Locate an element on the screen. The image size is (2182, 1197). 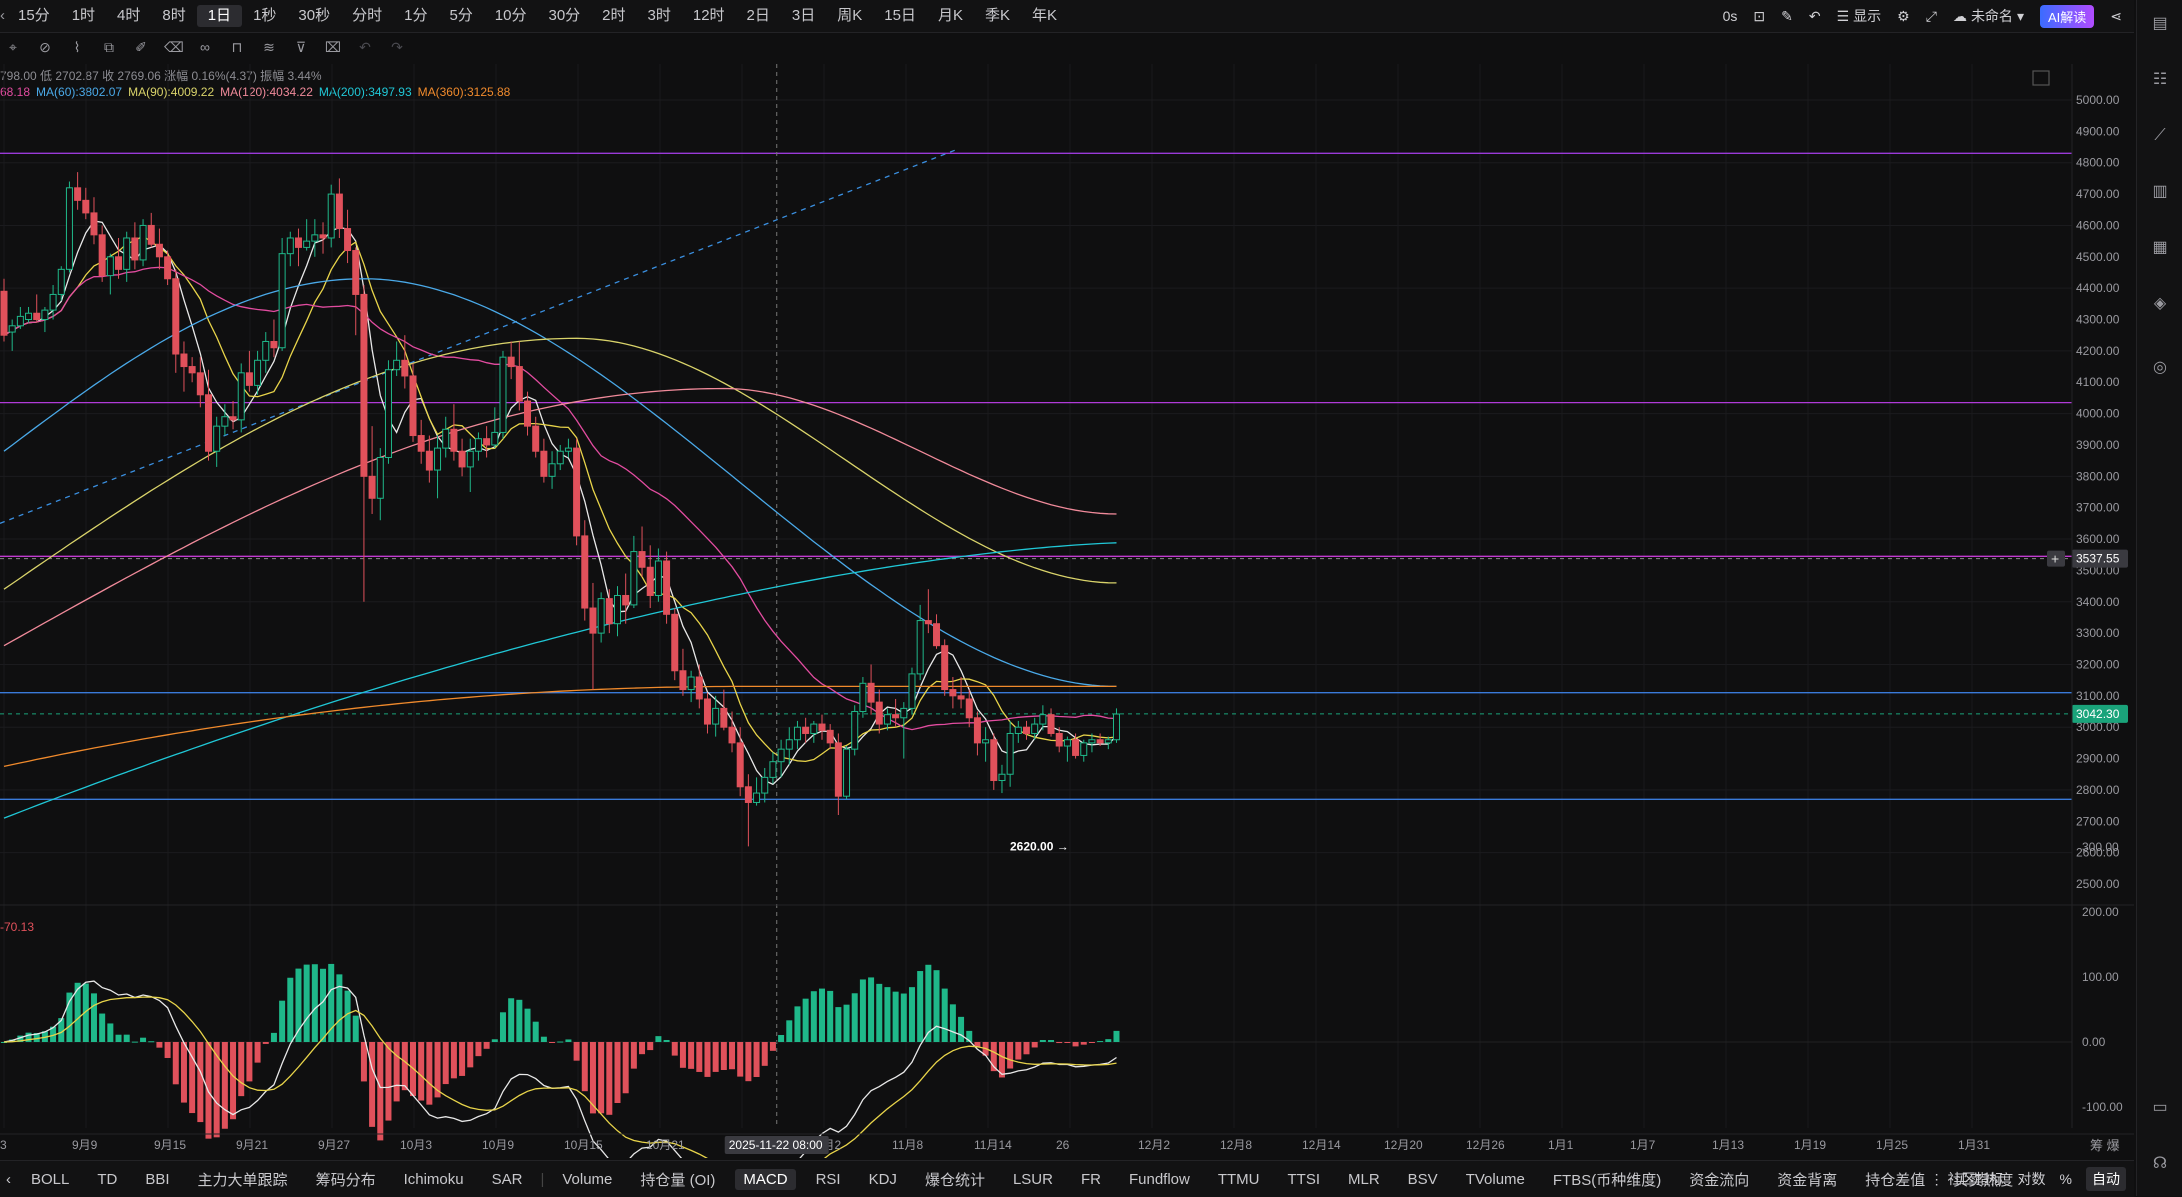
orders-icon: ▤ is located at coordinates (2160, 23).